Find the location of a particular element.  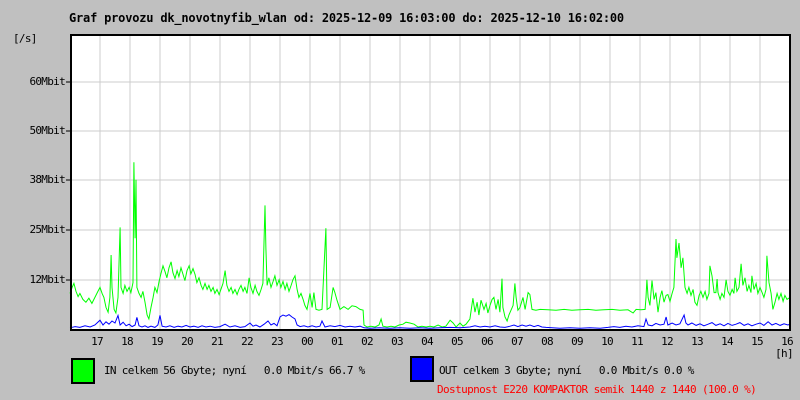

x-tick-label: 05 is located at coordinates (457, 341).